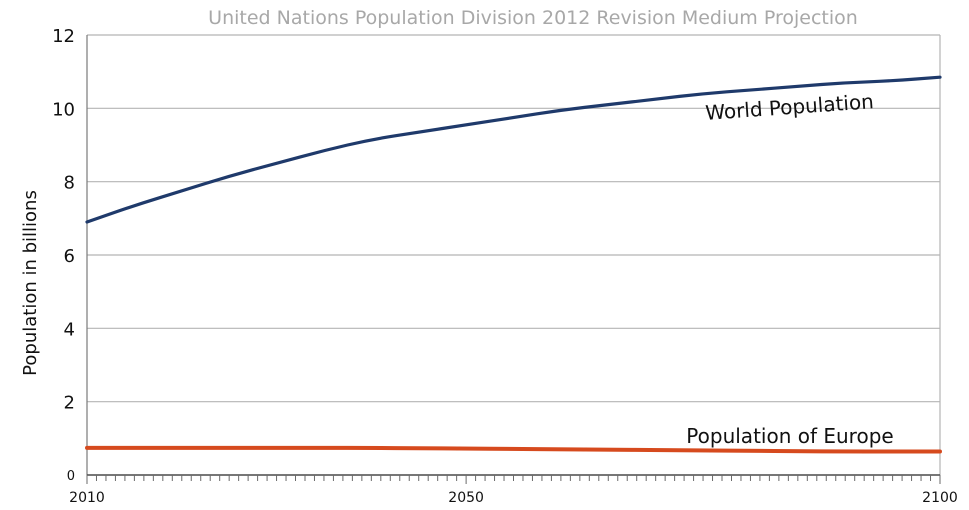  Describe the element at coordinates (69, 256) in the screenshot. I see `y-tick-label: 6` at that location.